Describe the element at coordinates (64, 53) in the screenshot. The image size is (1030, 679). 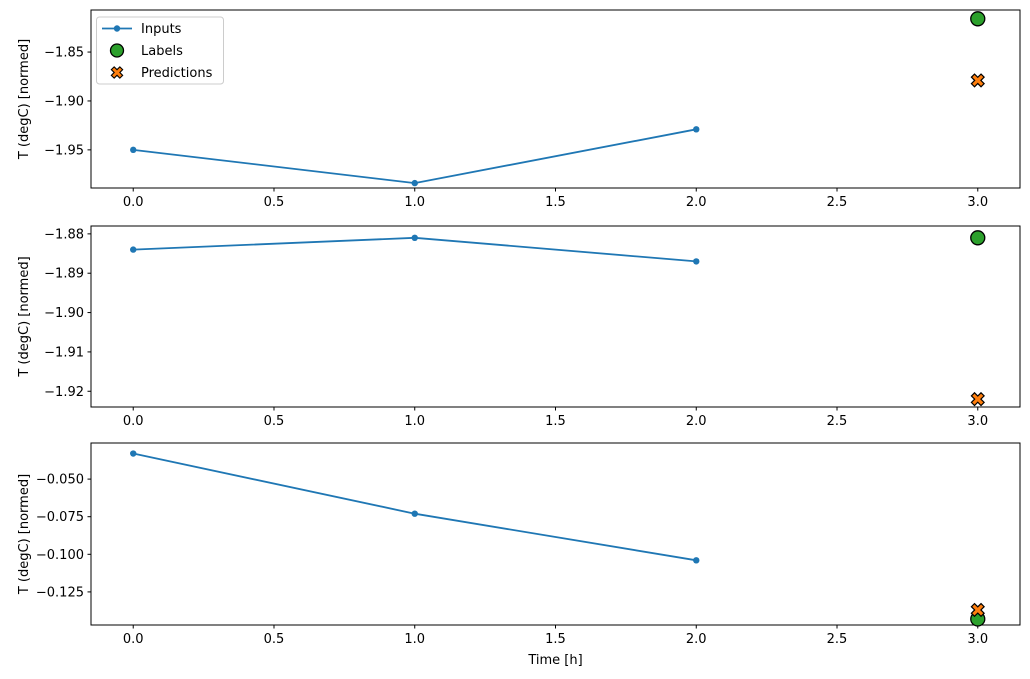
I see `y-tick-label: −1.85` at that location.